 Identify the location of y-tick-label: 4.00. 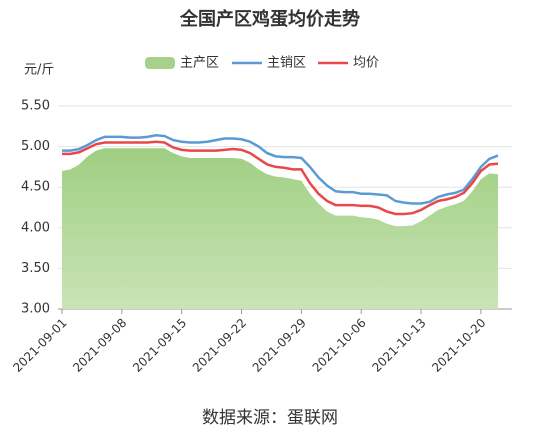
(35, 227).